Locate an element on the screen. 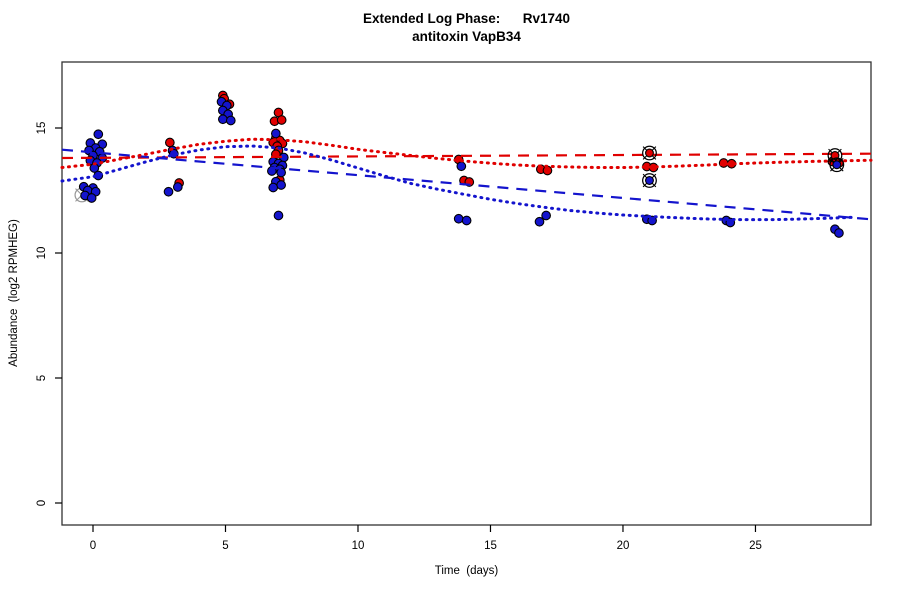 This screenshot has height=600, width=900. x-tick-label: 25 is located at coordinates (755, 546).